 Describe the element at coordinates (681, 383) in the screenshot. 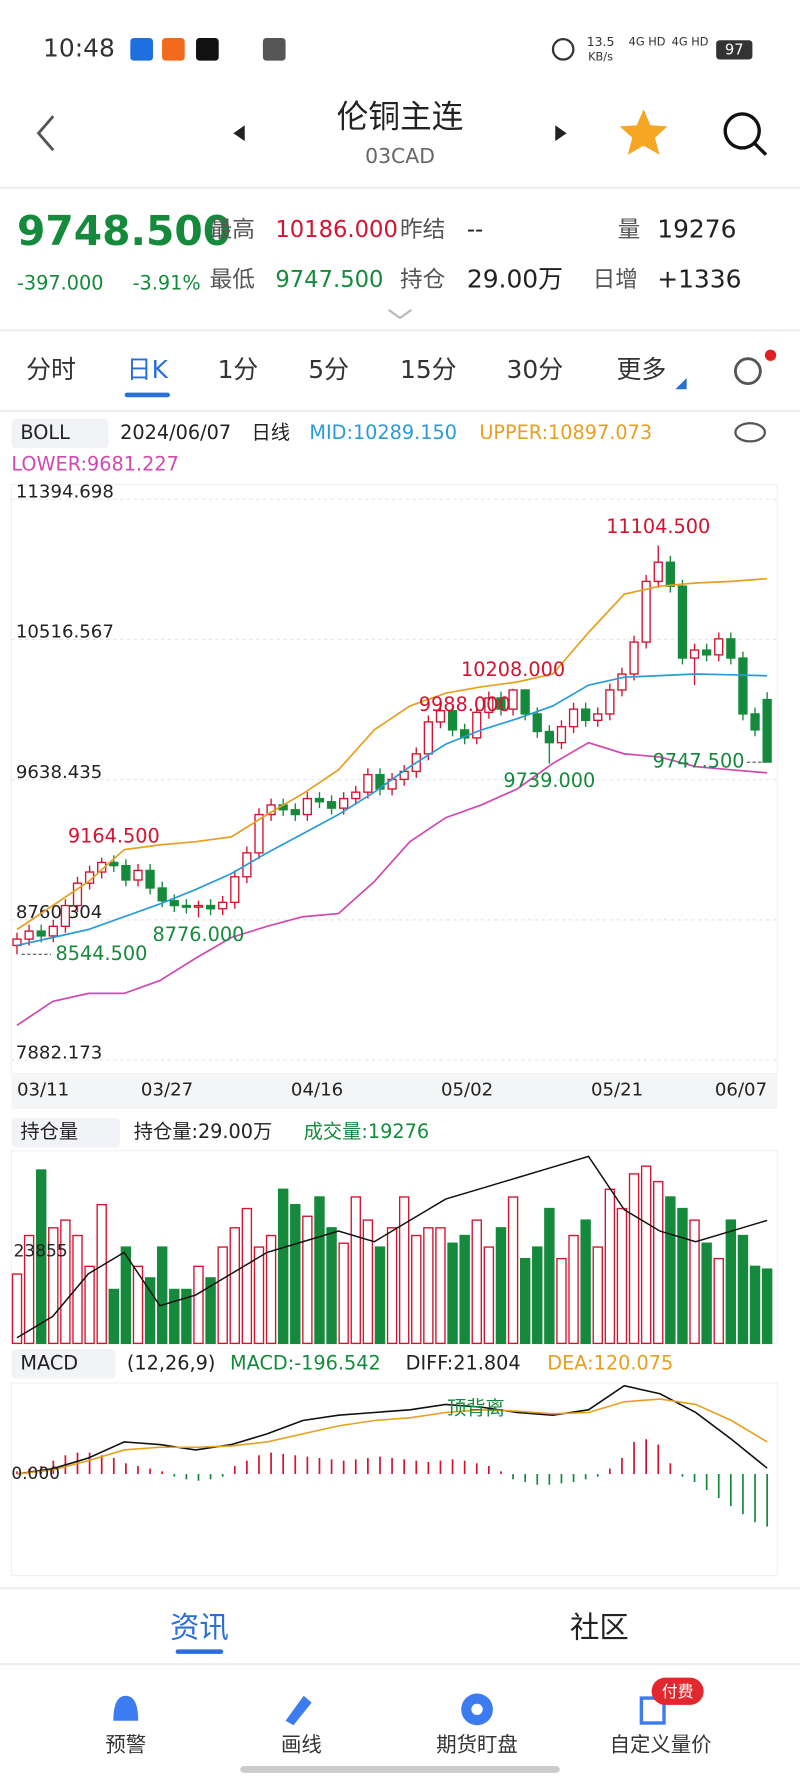

I see `more-arrow` at that location.